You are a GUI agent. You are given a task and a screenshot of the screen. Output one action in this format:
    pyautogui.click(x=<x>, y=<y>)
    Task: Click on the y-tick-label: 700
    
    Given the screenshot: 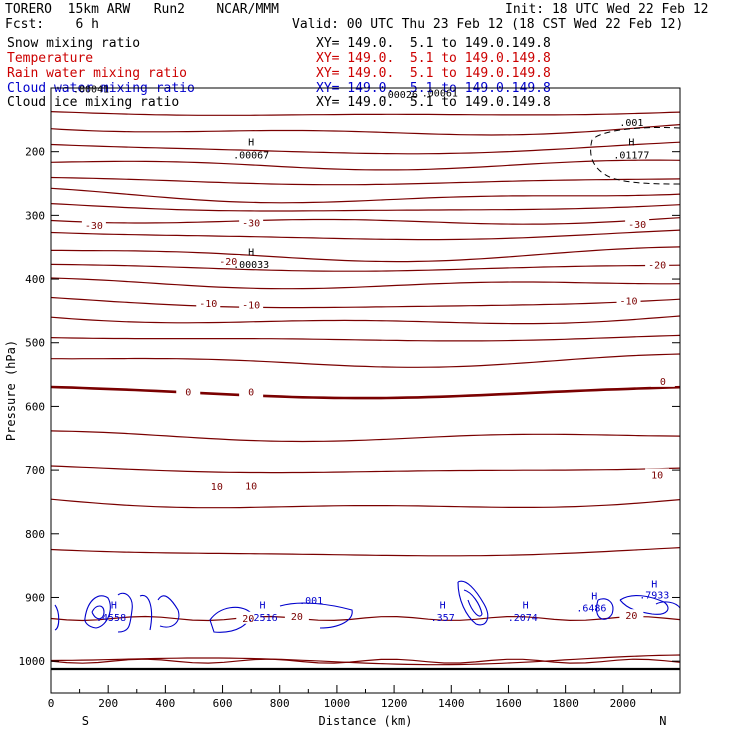 What is the action you would take?
    pyautogui.click(x=35, y=470)
    